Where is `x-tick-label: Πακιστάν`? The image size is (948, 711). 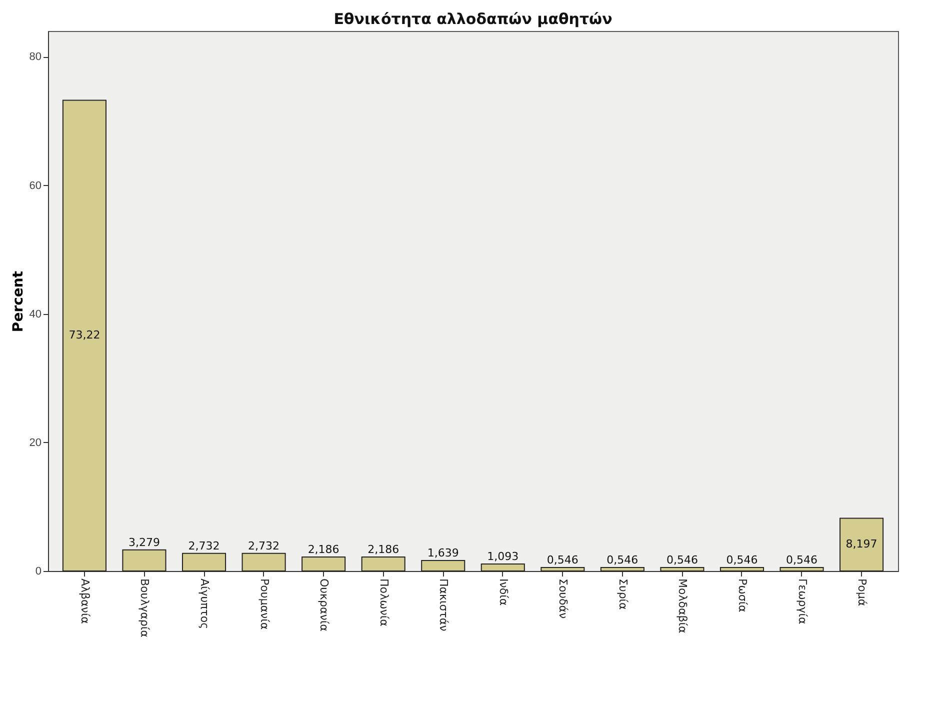
x-tick-label: Πακιστάν is located at coordinates (443, 605).